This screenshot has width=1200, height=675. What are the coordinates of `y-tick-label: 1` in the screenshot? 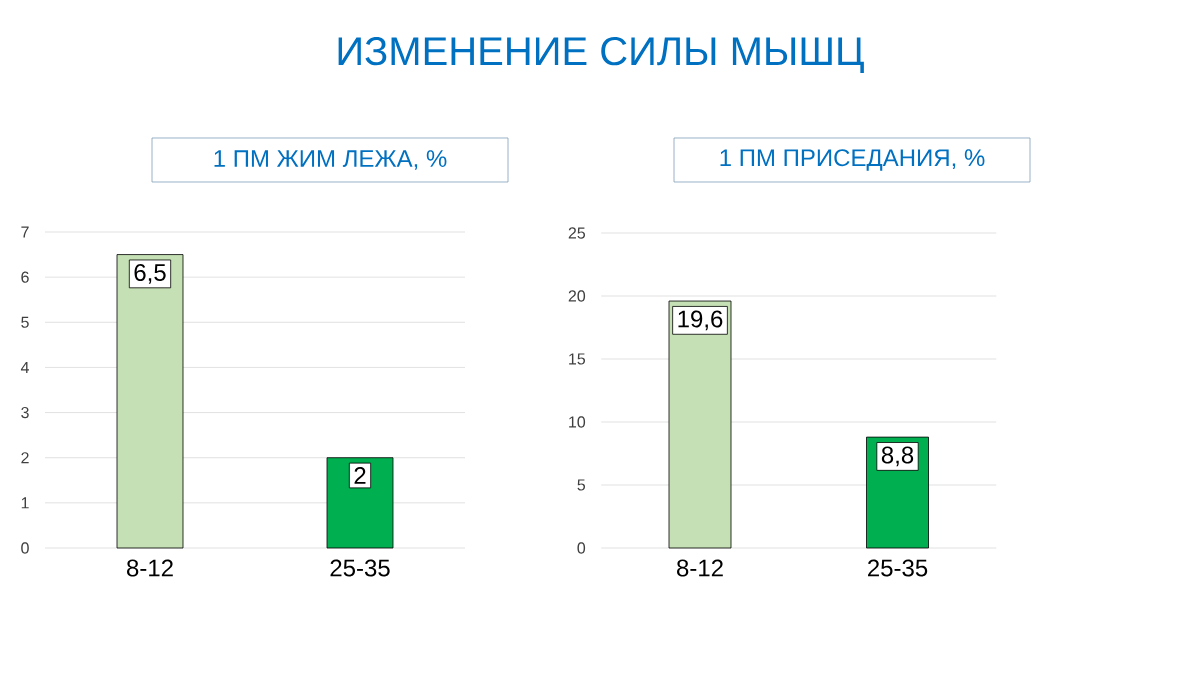 It's located at (25, 503).